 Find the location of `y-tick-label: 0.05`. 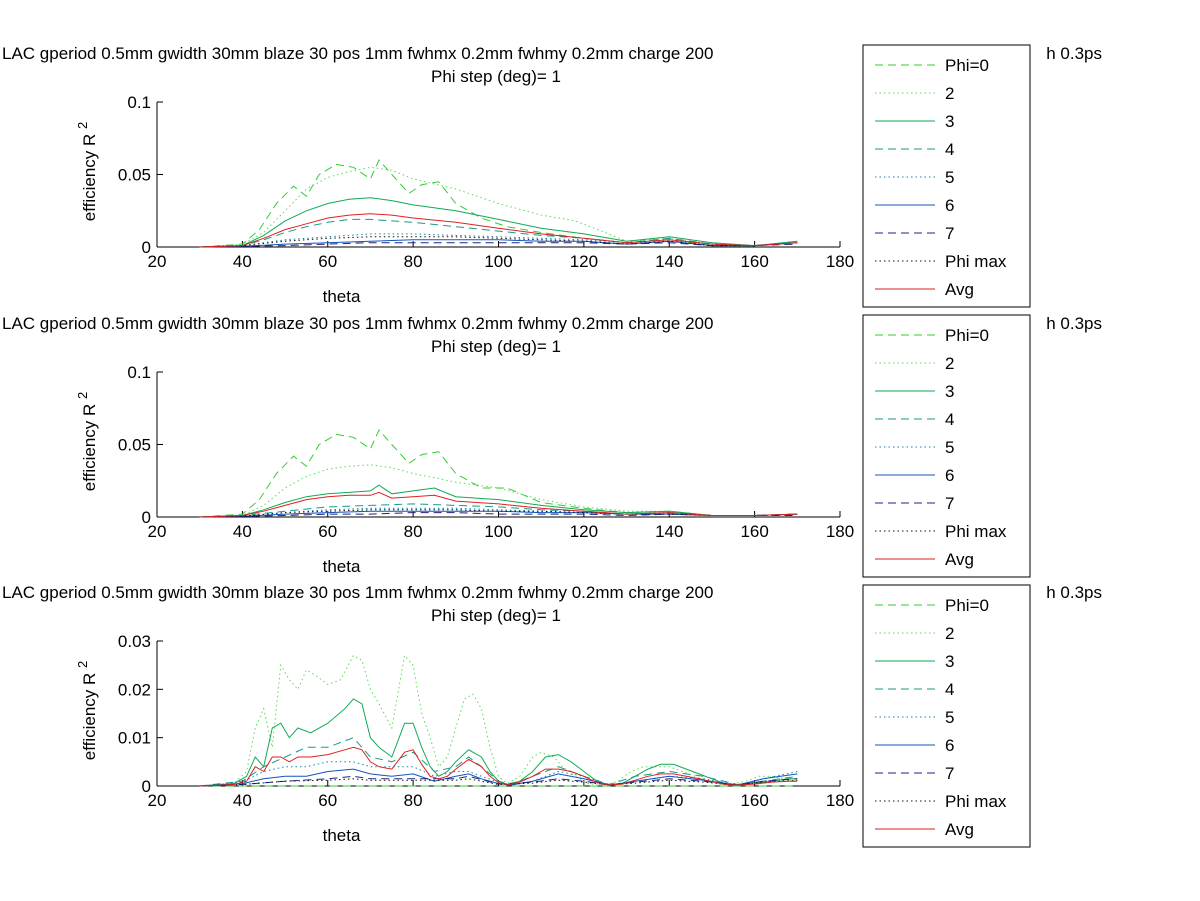

y-tick-label: 0.05 is located at coordinates (134, 175).